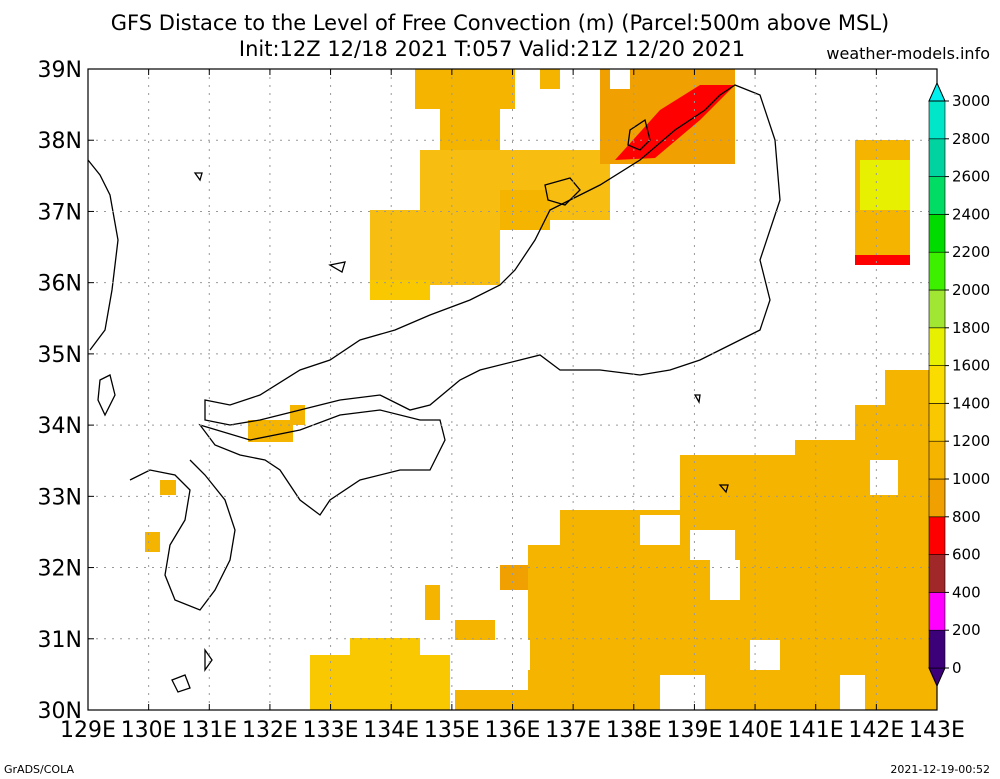  Describe the element at coordinates (573, 730) in the screenshot. I see `lon-tick-label: 137E` at that location.